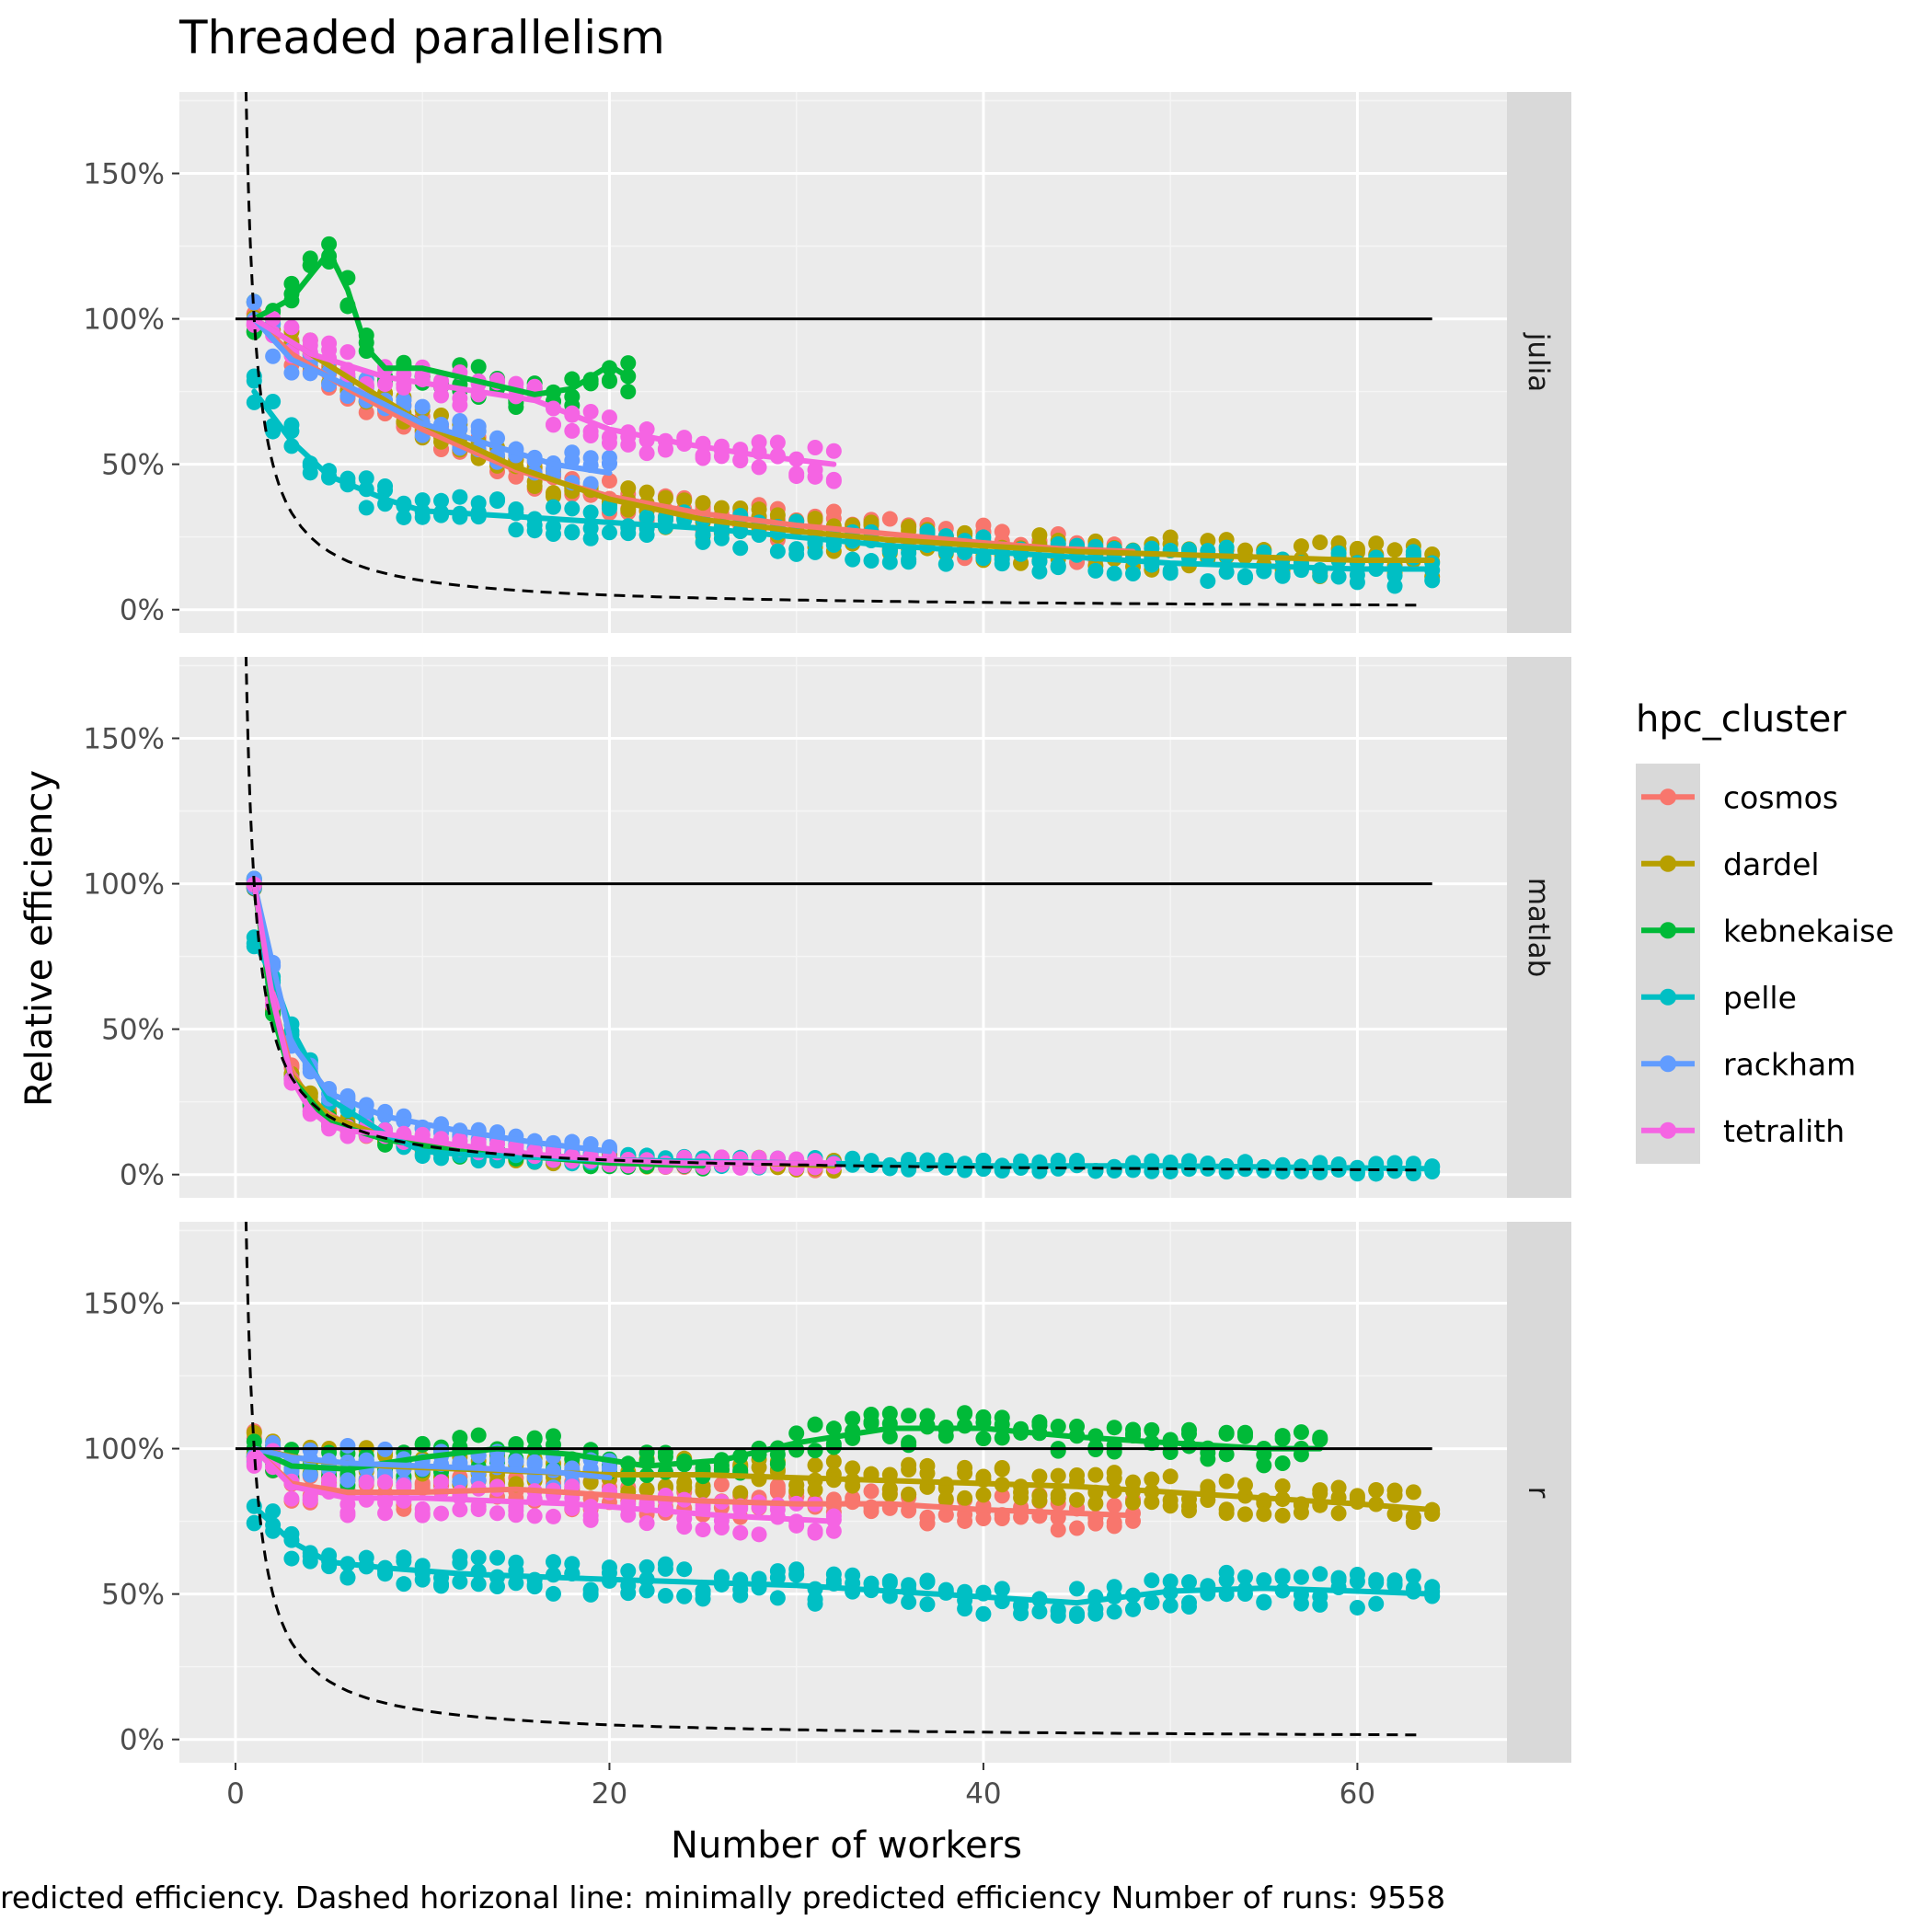 The image size is (1932, 1932). I want to click on chart-title: Threaded parallelism, so click(421, 37).